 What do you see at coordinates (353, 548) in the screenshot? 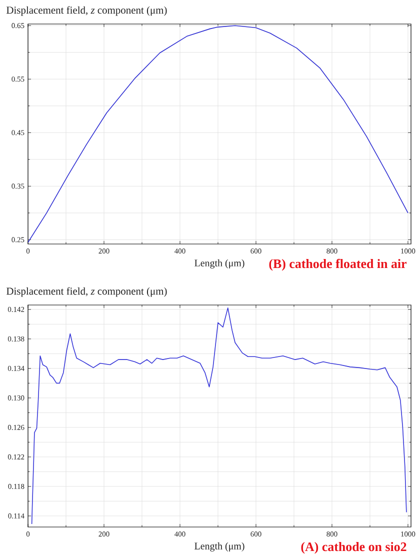
I see `text: (A) cathode on sio2` at bounding box center [353, 548].